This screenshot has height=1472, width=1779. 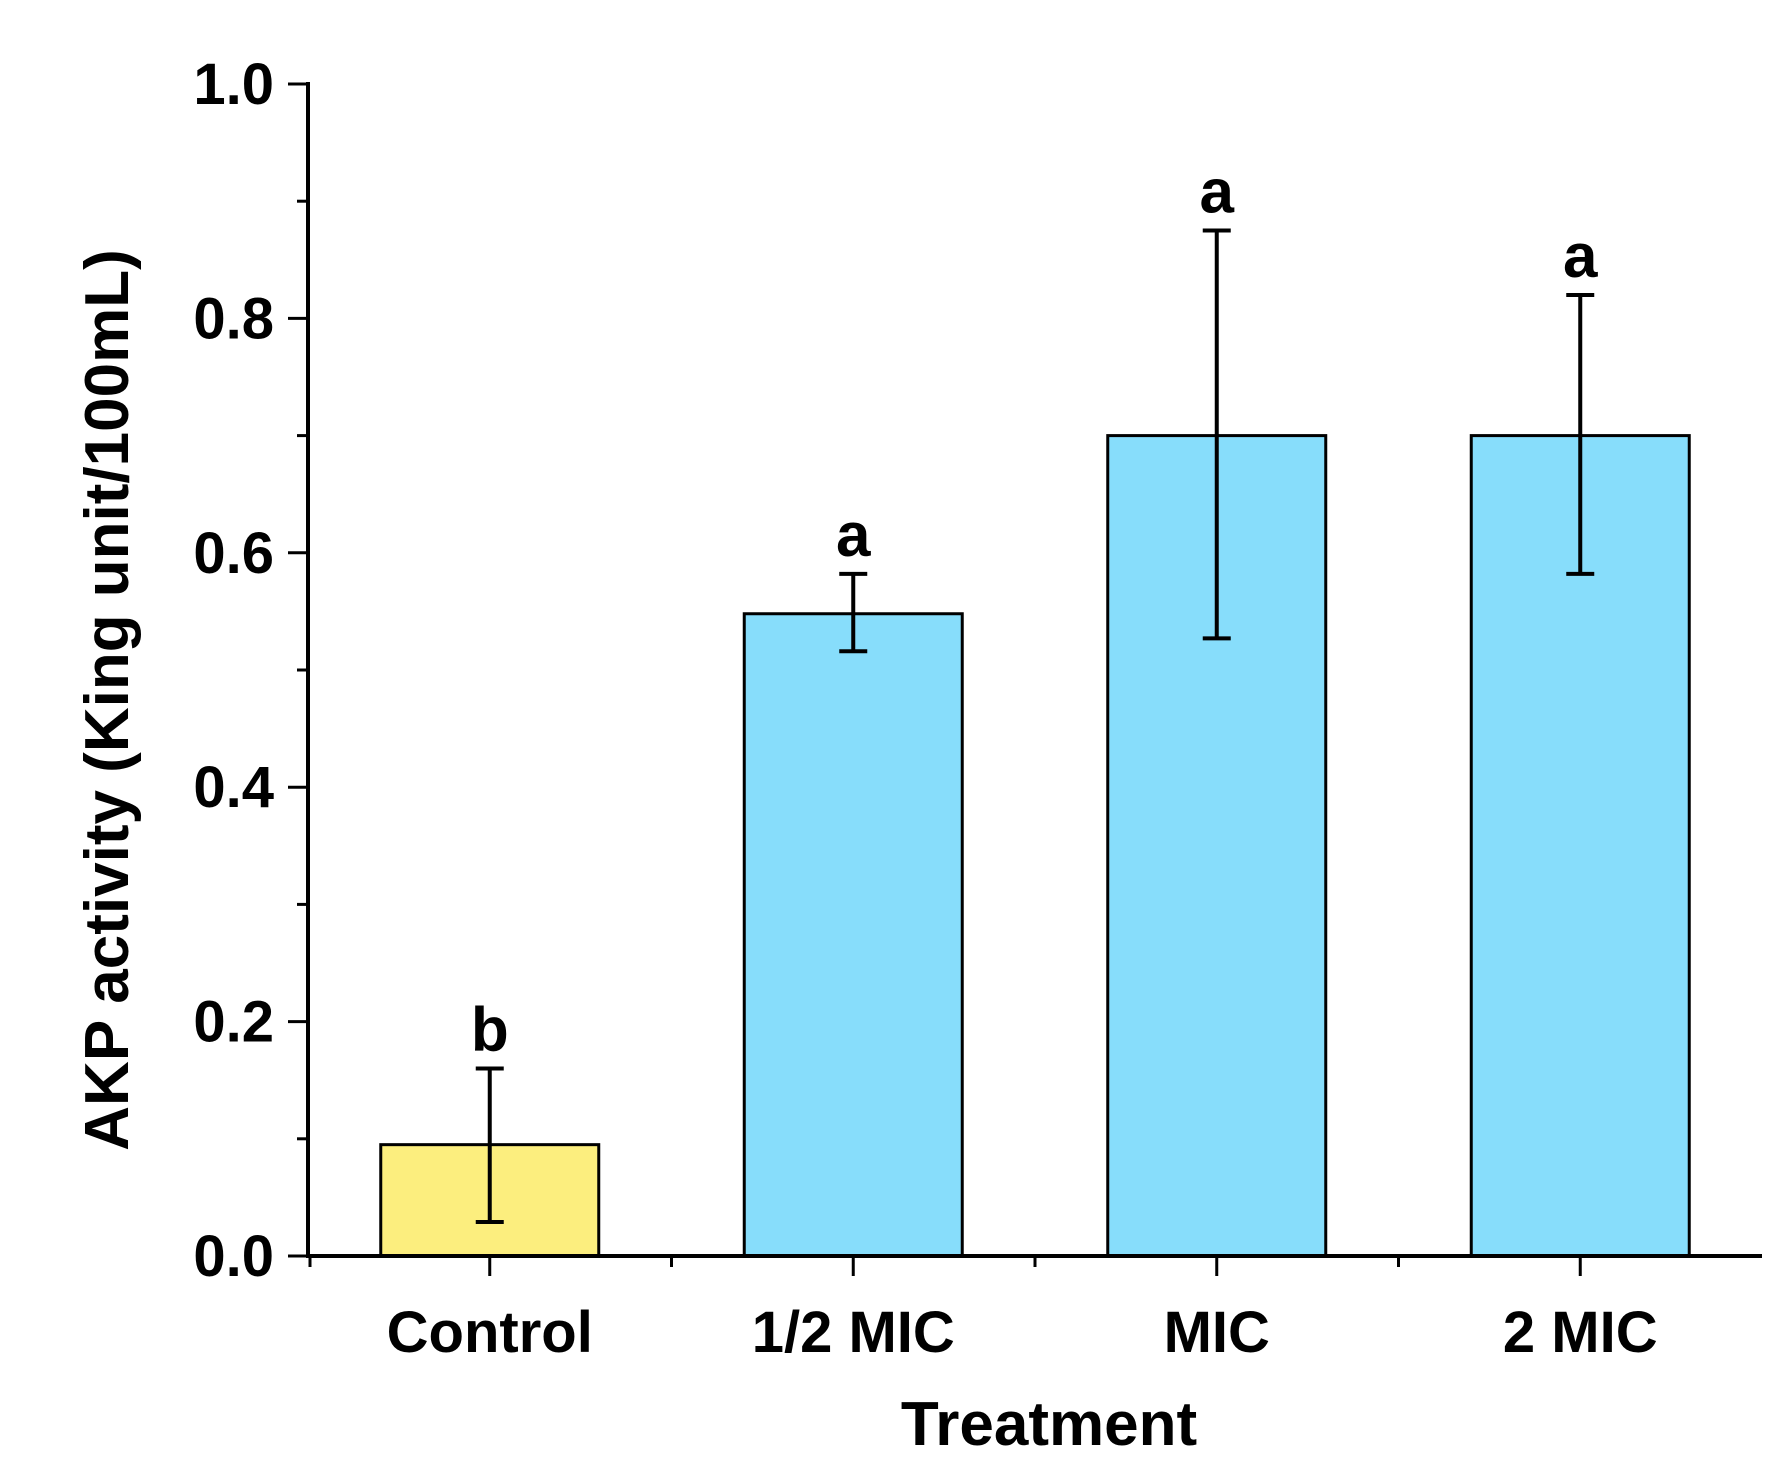 What do you see at coordinates (490, 1332) in the screenshot?
I see `x-tick-label: Control` at bounding box center [490, 1332].